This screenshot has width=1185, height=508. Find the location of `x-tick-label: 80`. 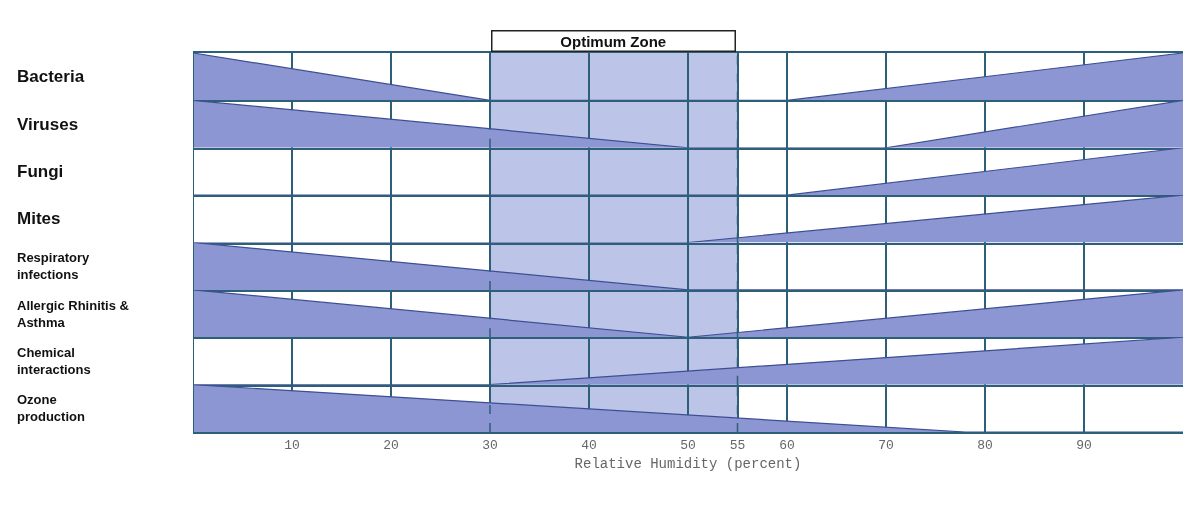

x-tick-label: 80 is located at coordinates (985, 446).